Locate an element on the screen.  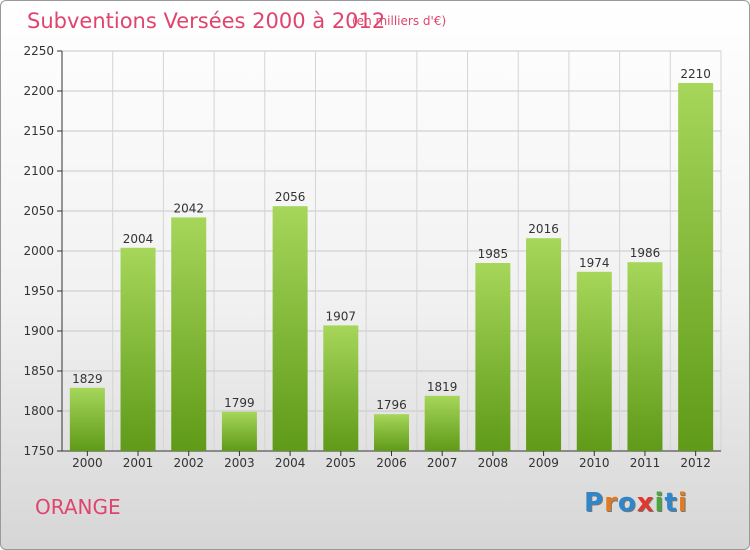
proxiti-logo: Proxiti is located at coordinates (636, 503).